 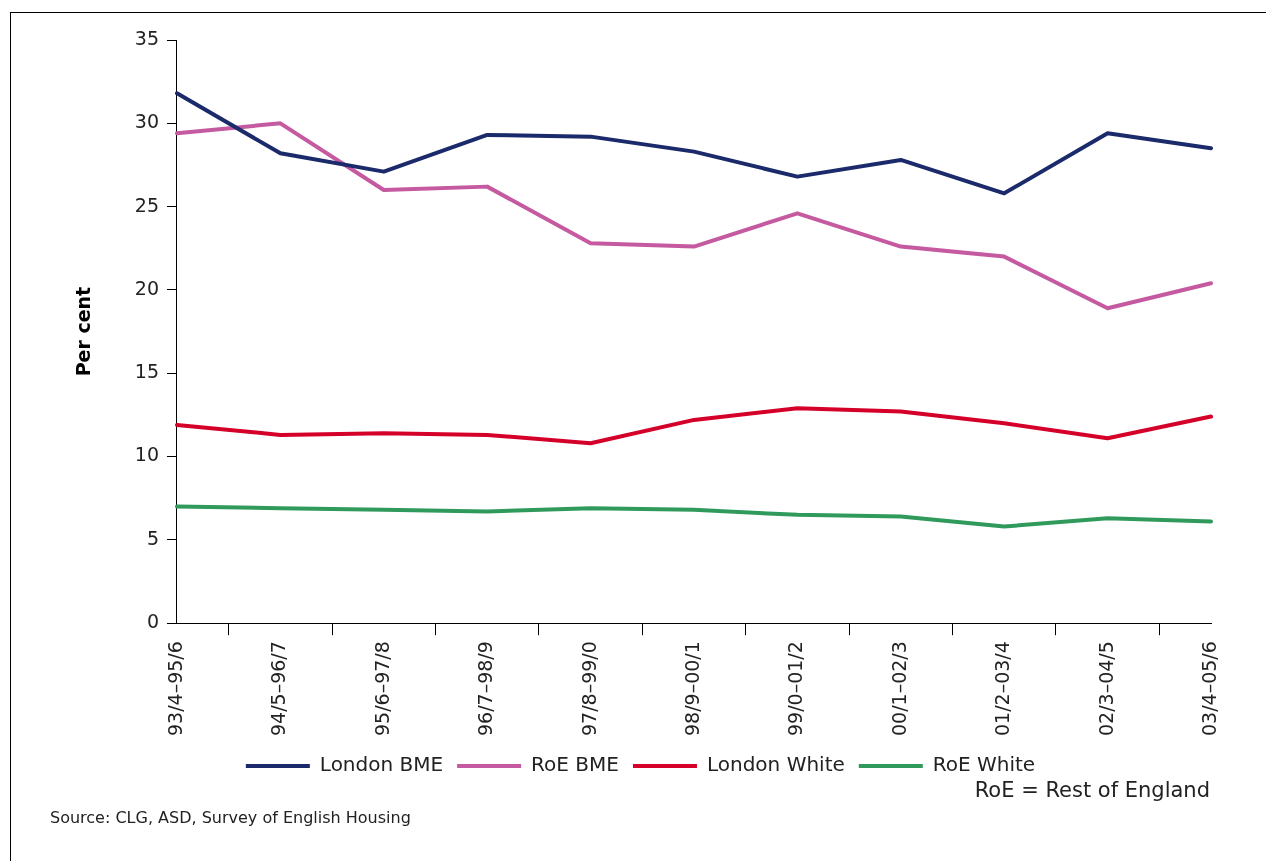 I want to click on y-tick-label: 30, so click(x=146, y=121).